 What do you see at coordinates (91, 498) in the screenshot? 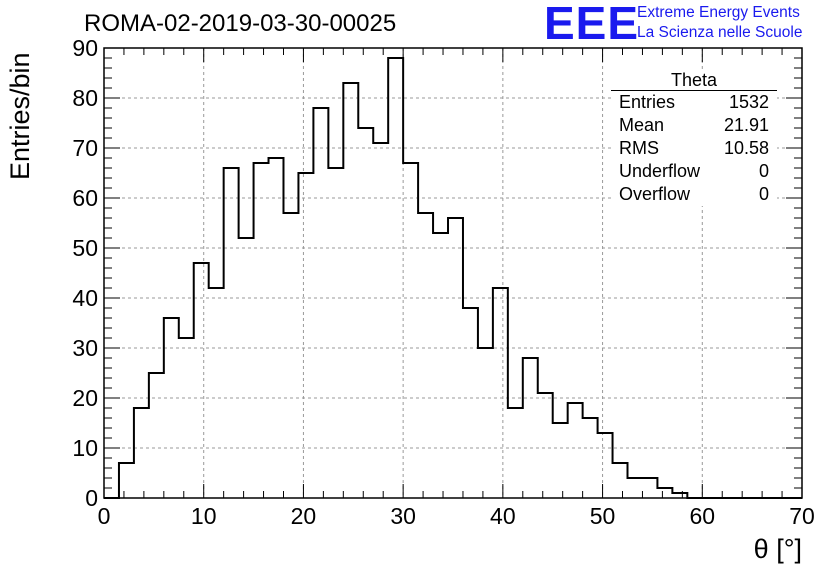
I see `y-tick-label: 0` at bounding box center [91, 498].